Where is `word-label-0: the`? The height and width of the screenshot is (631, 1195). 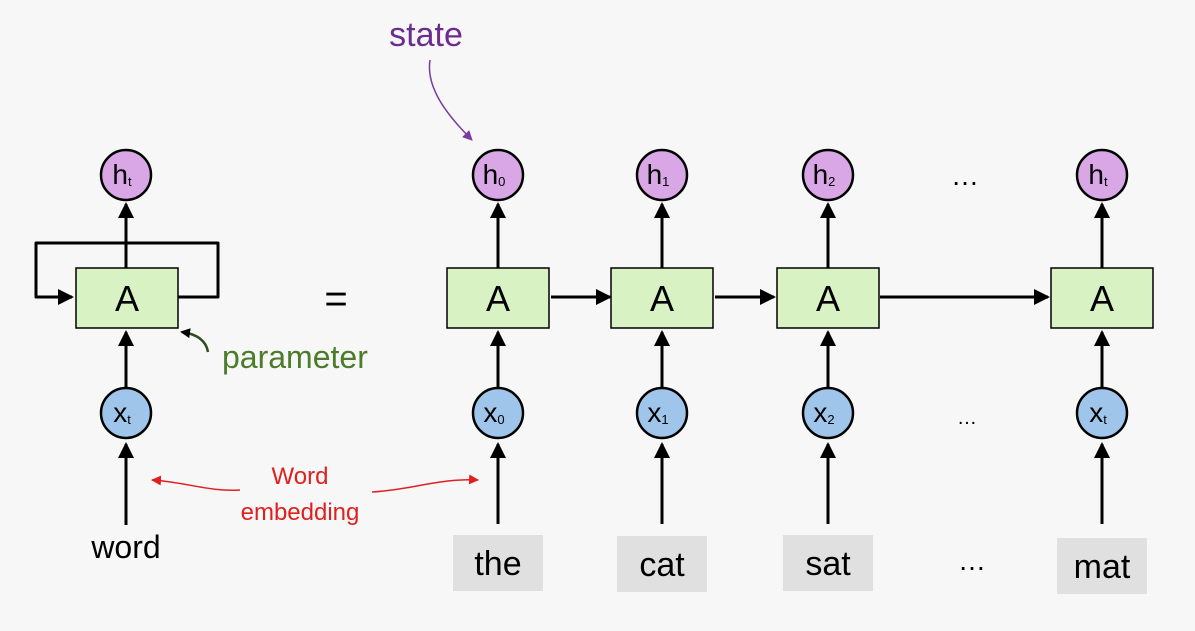 word-label-0: the is located at coordinates (497, 564).